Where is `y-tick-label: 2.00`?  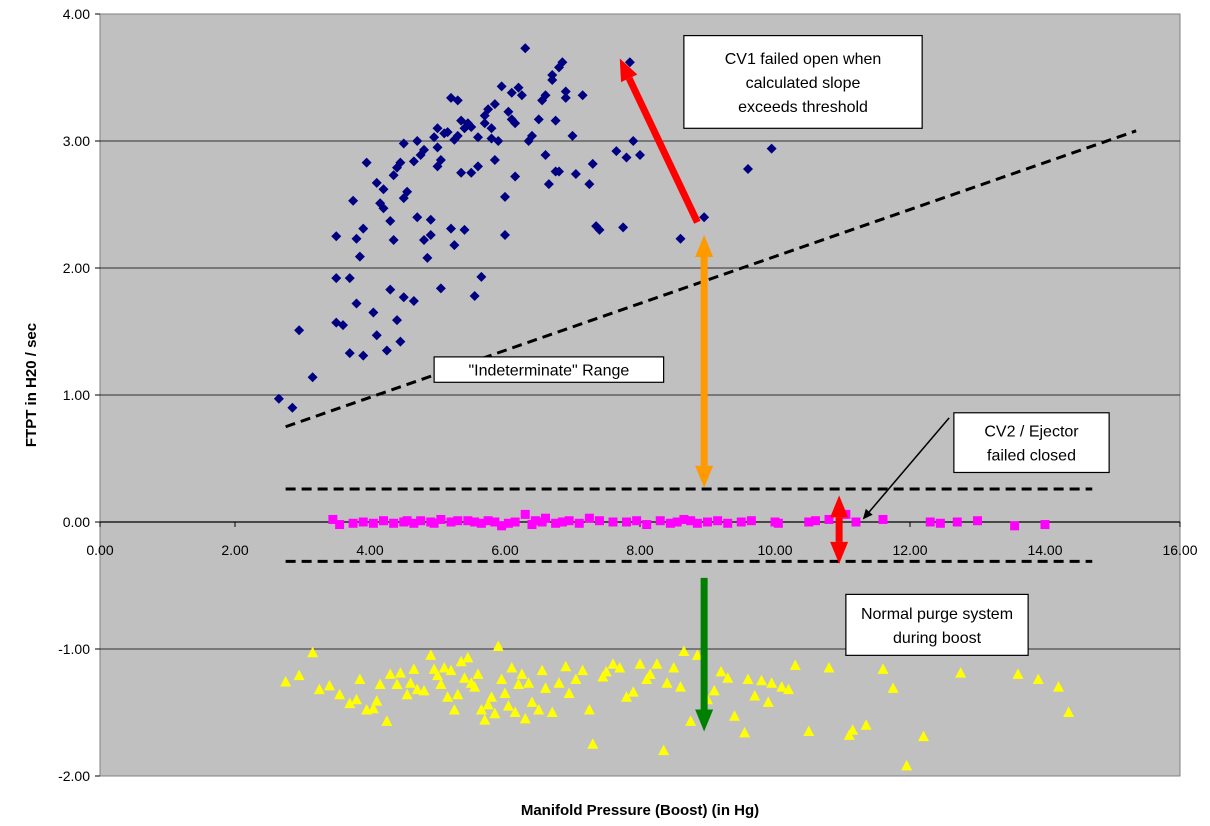 y-tick-label: 2.00 is located at coordinates (76, 268).